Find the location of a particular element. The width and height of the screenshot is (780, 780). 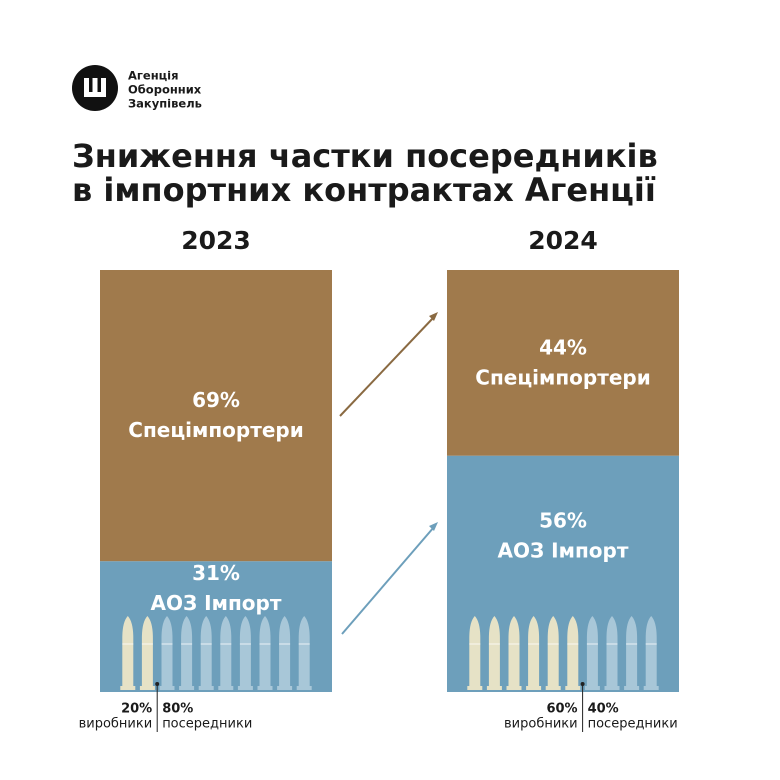

logo-glyph is located at coordinates (95, 87).